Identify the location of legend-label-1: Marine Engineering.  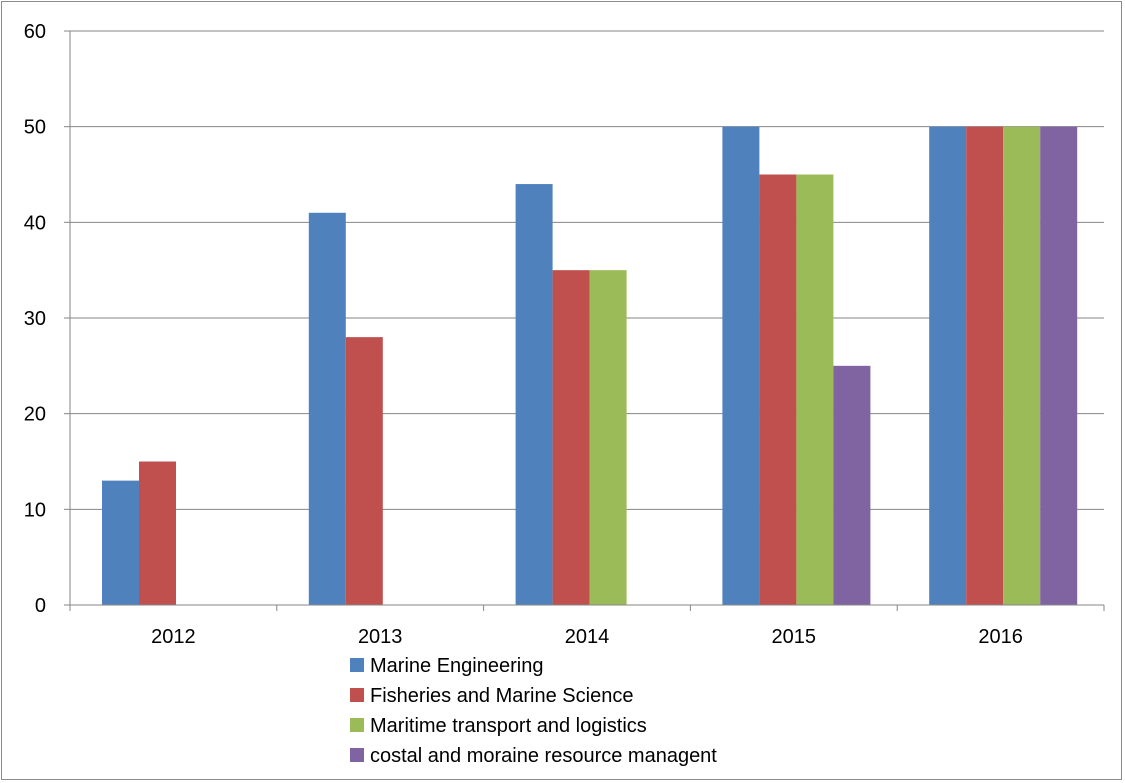
(456, 666).